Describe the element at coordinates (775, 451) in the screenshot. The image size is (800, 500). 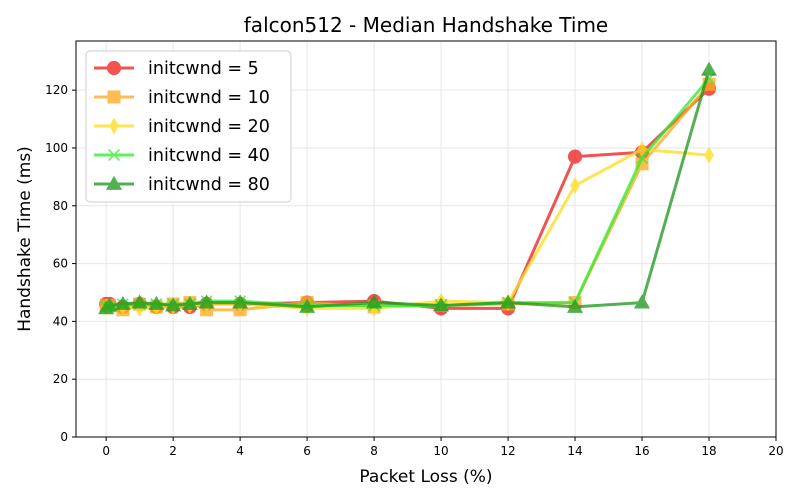
I see `x-tick-label: 20` at that location.